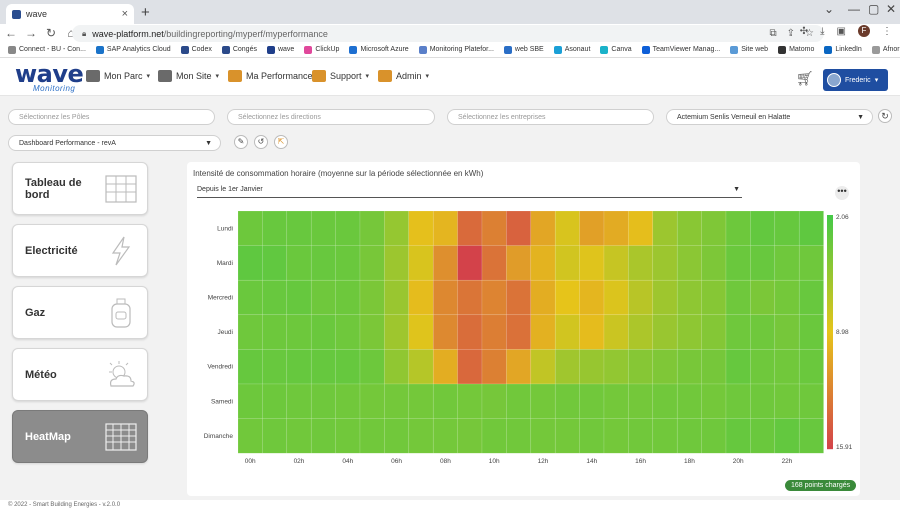  I want to click on poles-select: Sélectionnez les Pôles, so click(111, 117).